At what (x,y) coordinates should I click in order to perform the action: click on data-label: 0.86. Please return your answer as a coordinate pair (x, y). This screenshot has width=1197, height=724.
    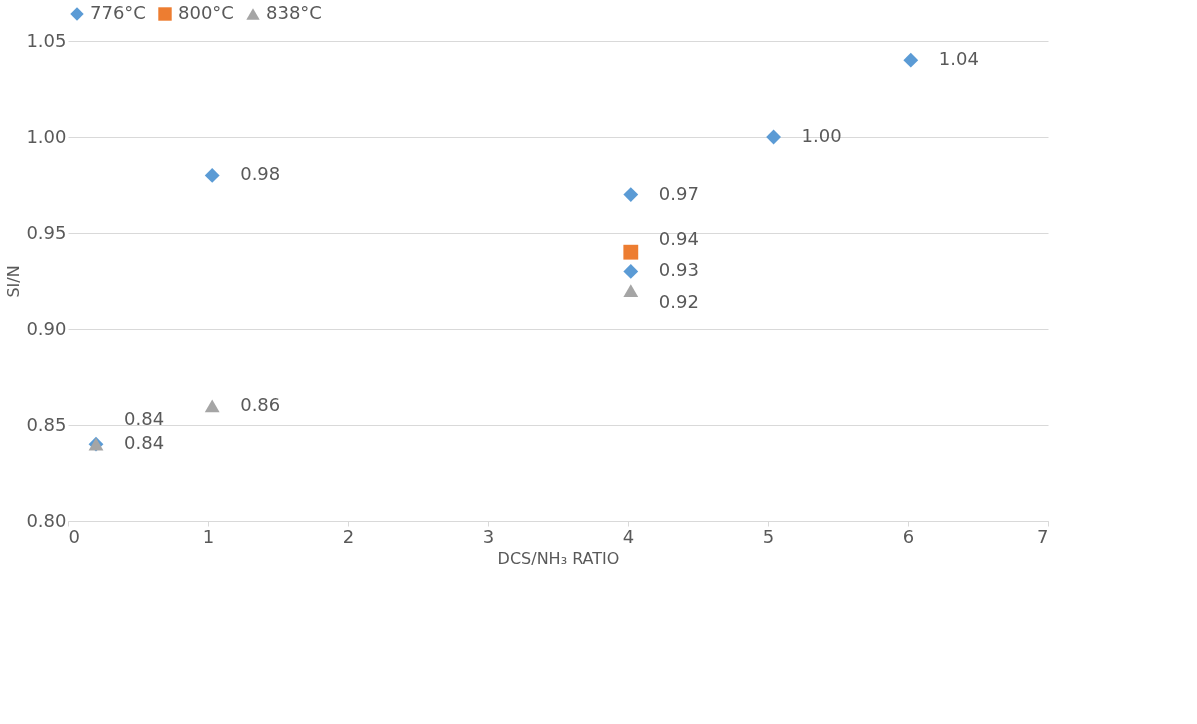
    Looking at the image, I should click on (260, 404).